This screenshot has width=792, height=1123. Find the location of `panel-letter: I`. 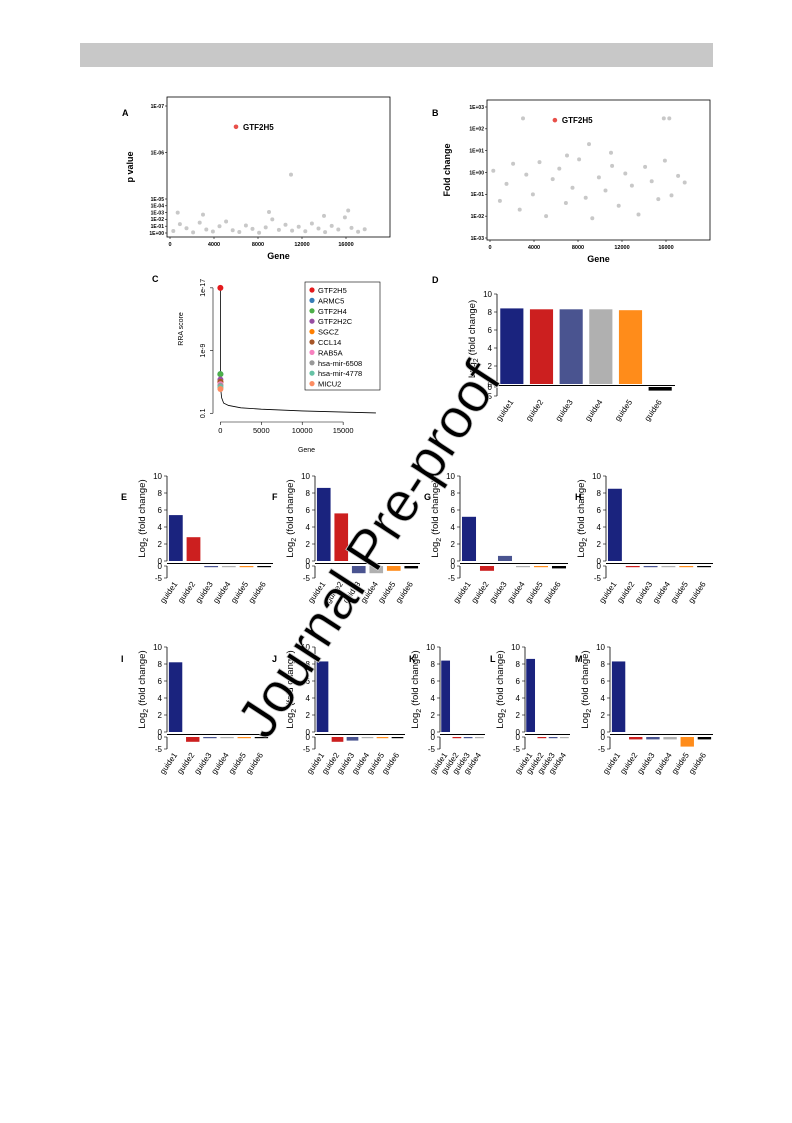

panel-letter: I is located at coordinates (122, 659).